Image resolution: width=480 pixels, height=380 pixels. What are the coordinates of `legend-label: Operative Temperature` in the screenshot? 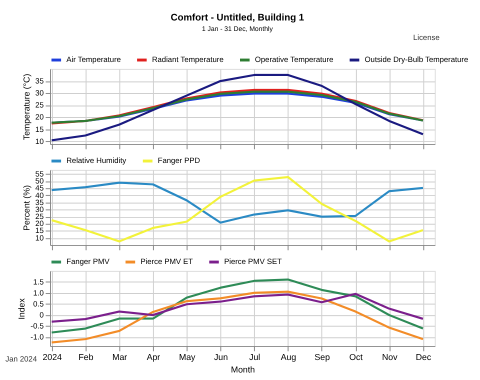 It's located at (294, 59).